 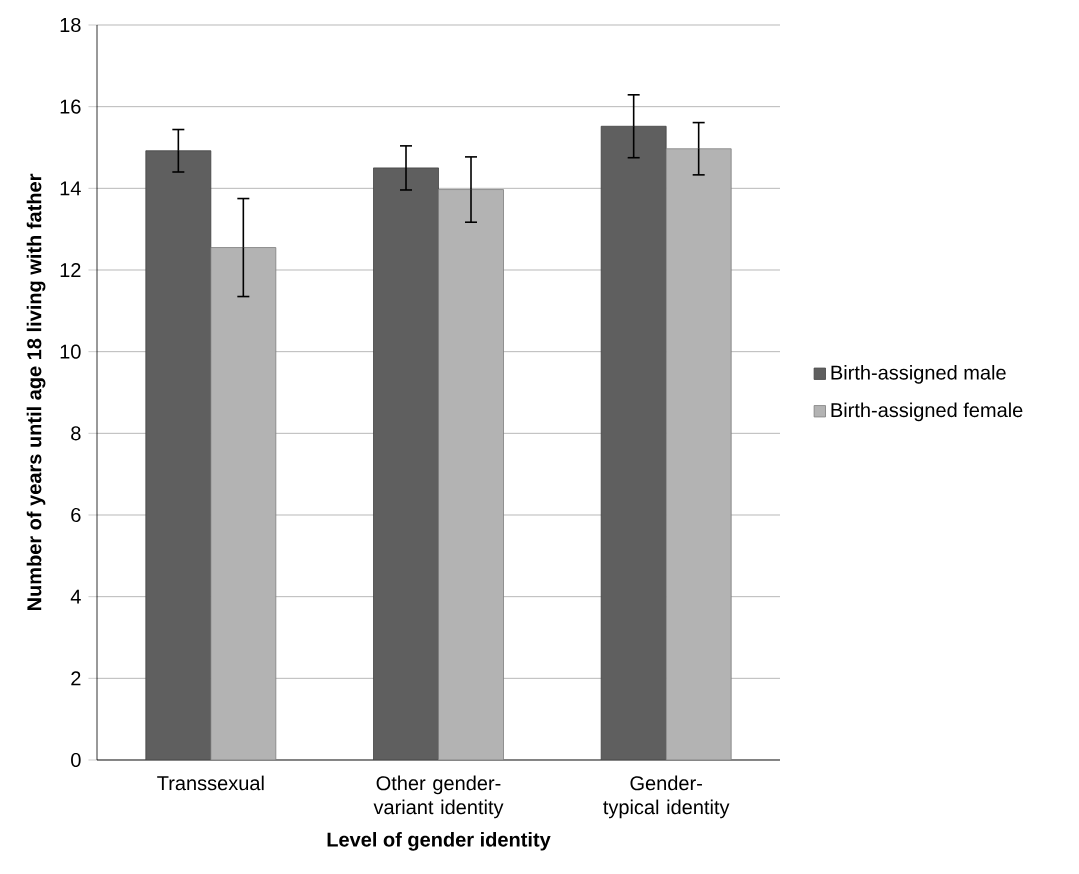 What do you see at coordinates (666, 797) in the screenshot?
I see `x-tick-label: Gender-typical identity` at bounding box center [666, 797].